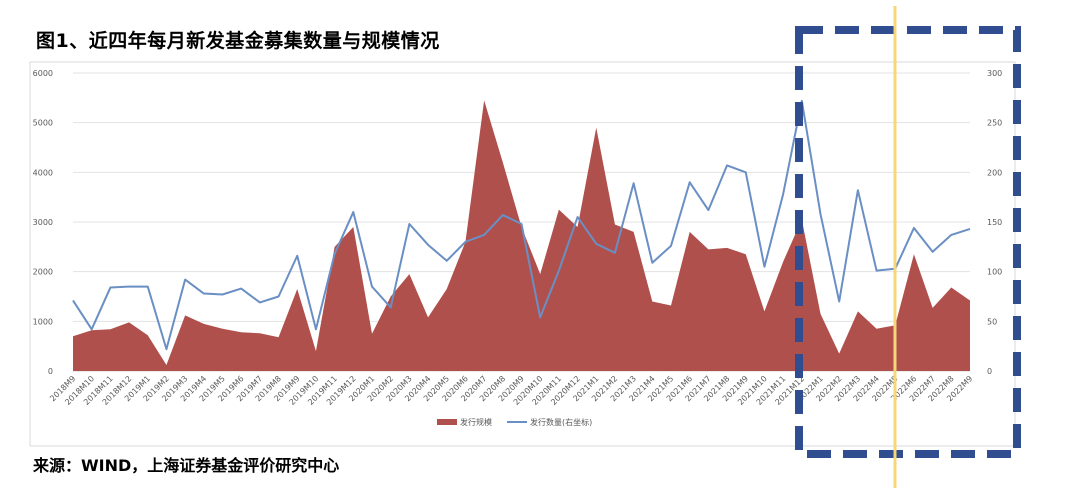 Image resolution: width=1080 pixels, height=498 pixels. What do you see at coordinates (43, 73) in the screenshot?
I see `left-axis-tick-label: 6000` at bounding box center [43, 73].